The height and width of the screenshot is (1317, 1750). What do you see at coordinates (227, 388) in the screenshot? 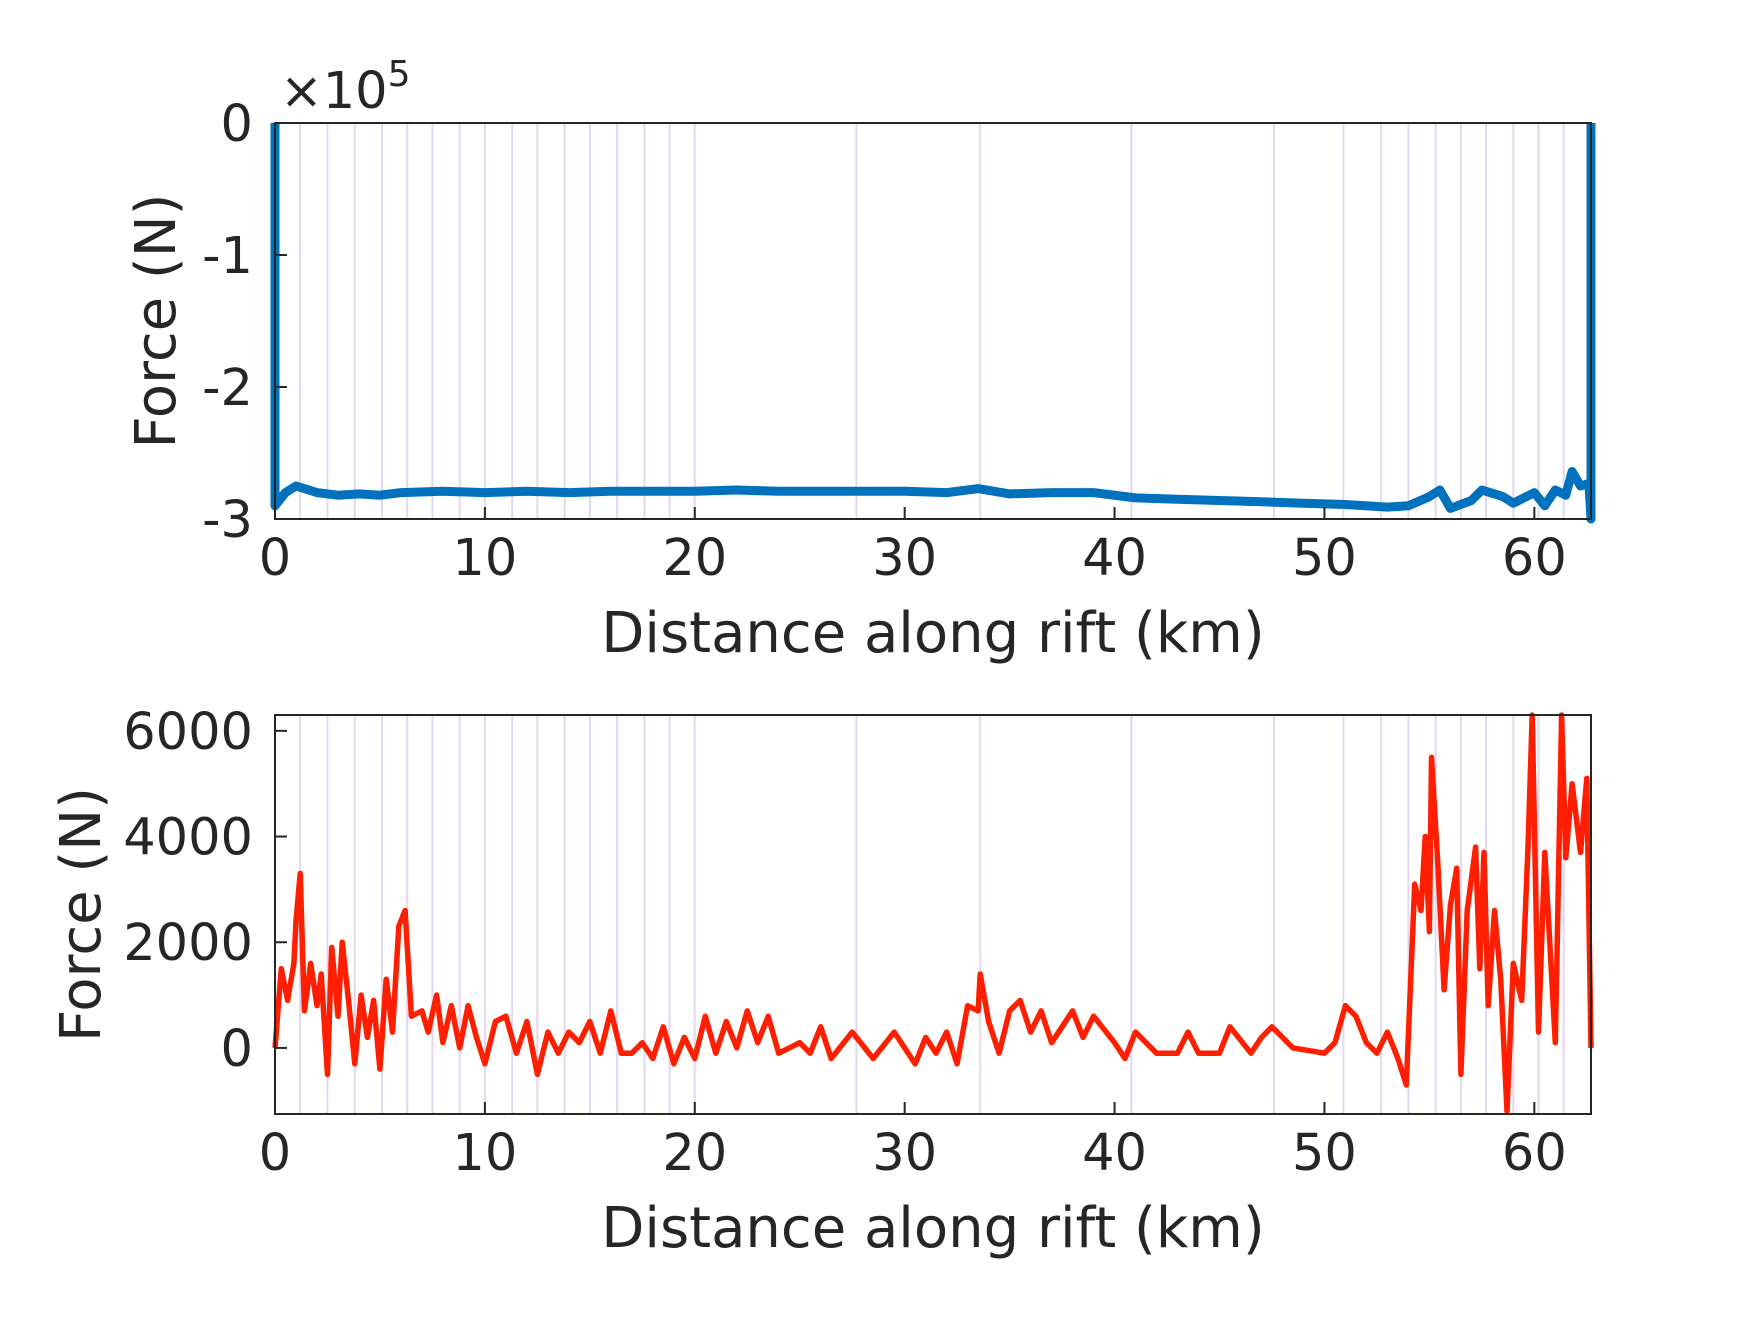
I see `y-tick-label: -2` at bounding box center [227, 388].